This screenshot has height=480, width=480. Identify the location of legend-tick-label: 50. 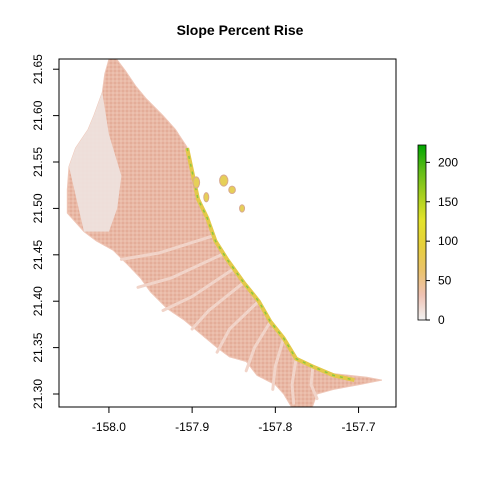
(445, 281).